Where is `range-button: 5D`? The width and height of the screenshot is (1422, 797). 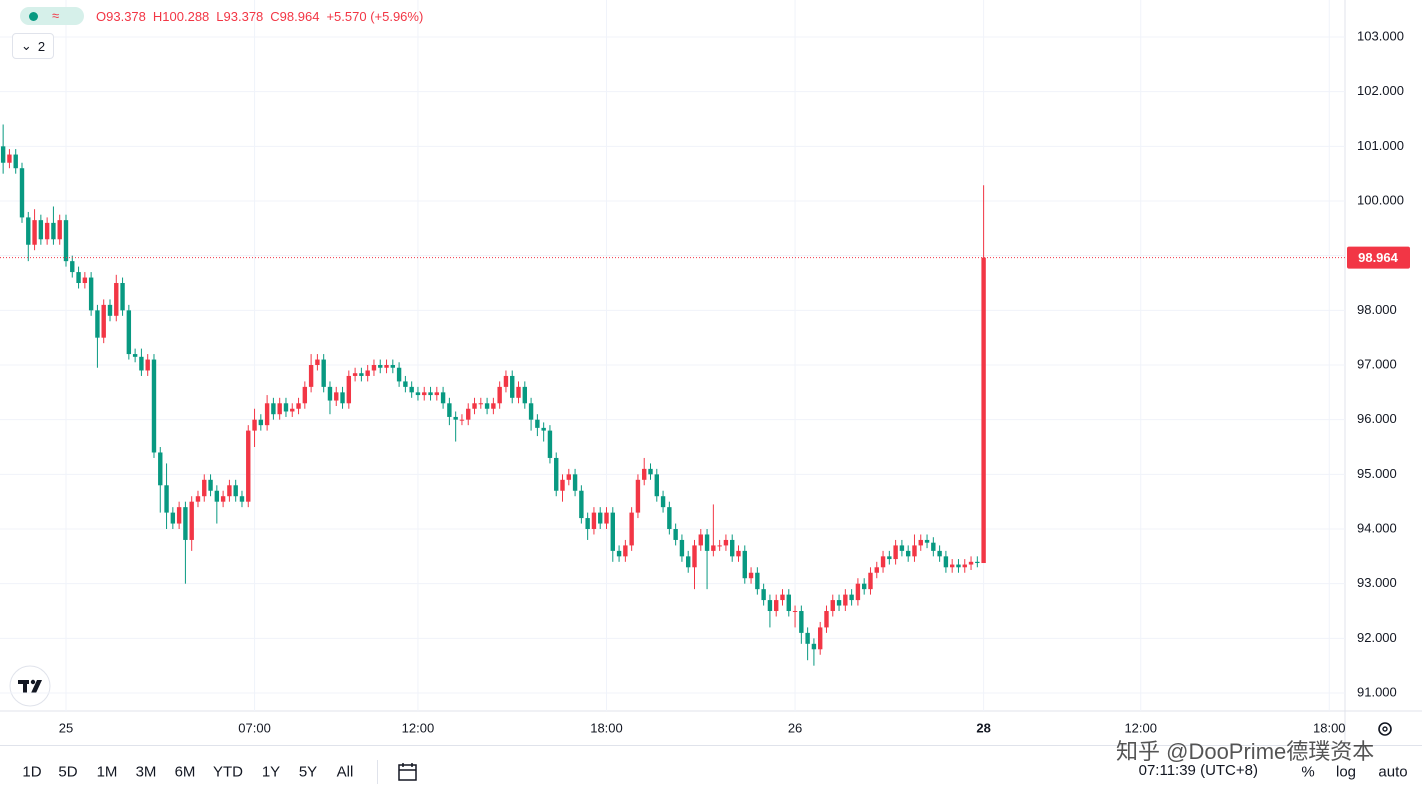 range-button: 5D is located at coordinates (68, 772).